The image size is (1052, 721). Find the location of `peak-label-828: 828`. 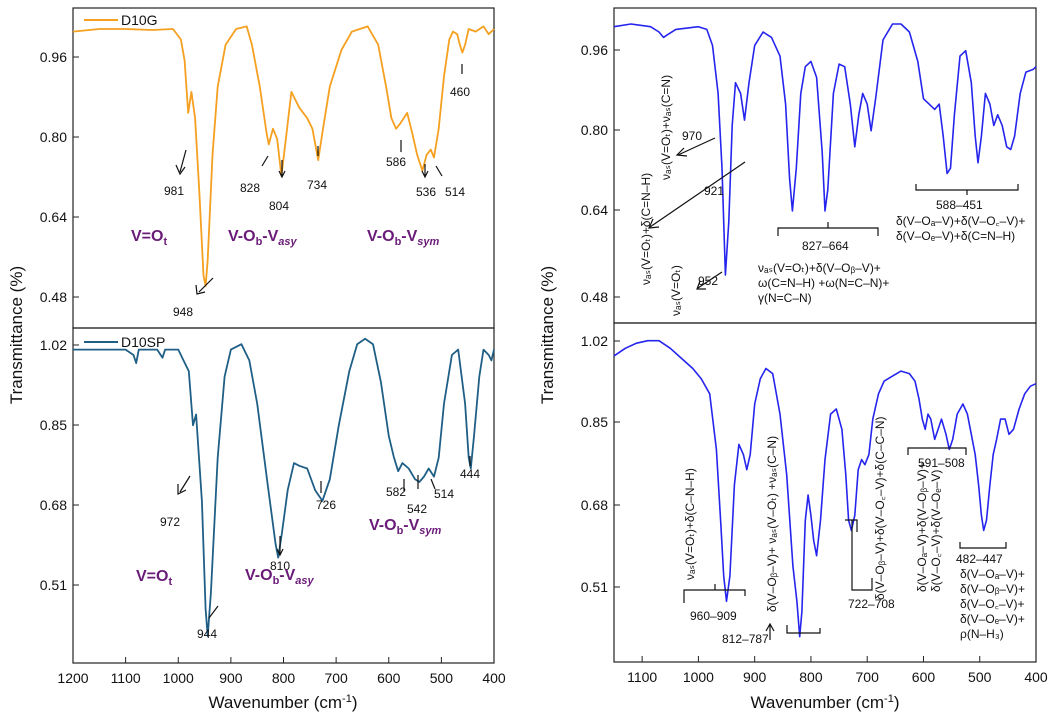

peak-label-828: 828 is located at coordinates (250, 188).